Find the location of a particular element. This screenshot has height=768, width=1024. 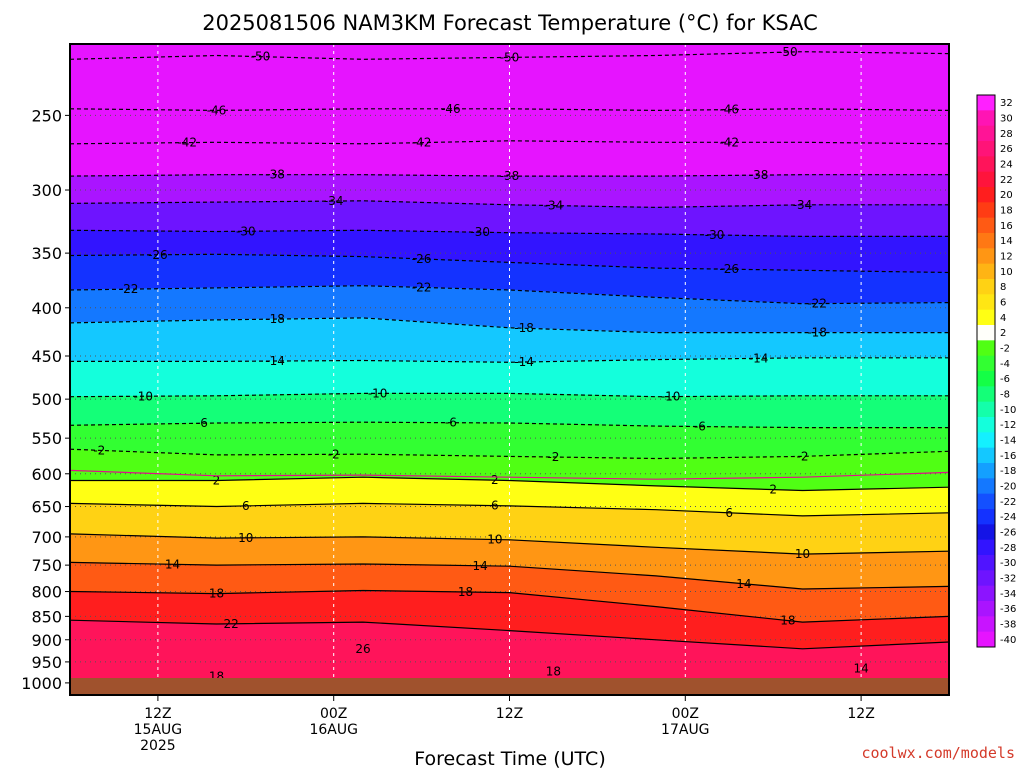

colorbar-label: 2 is located at coordinates (1003, 333).